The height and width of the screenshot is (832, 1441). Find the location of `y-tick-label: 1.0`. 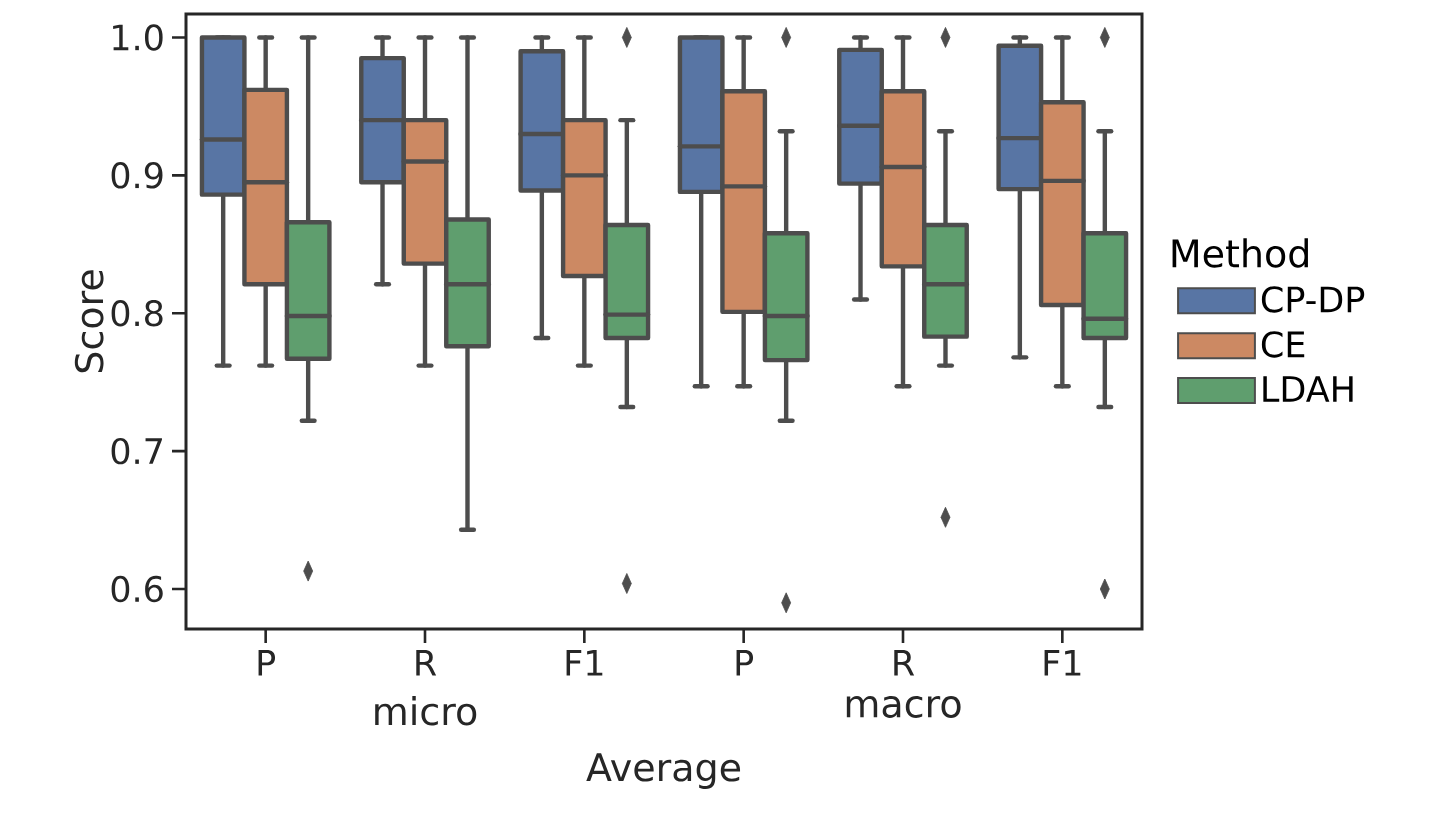

y-tick-label: 1.0 is located at coordinates (138, 37).